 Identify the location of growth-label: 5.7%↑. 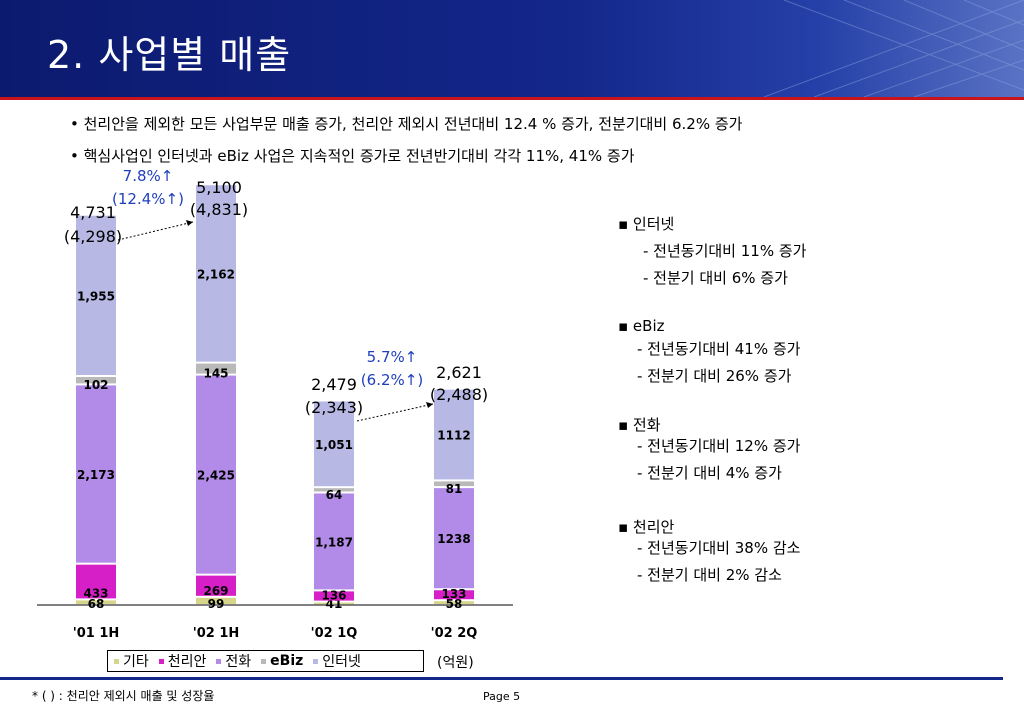
(392, 357).